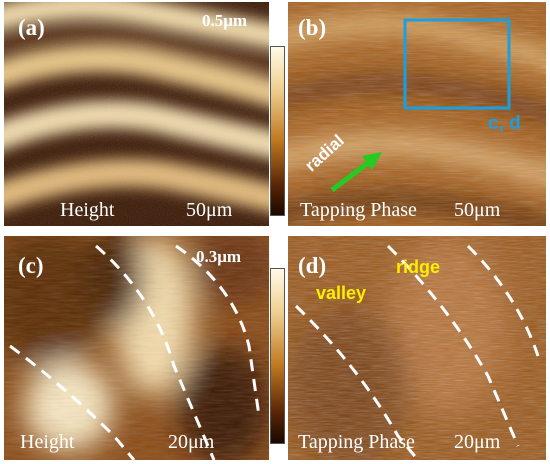 This screenshot has height=464, width=550. What do you see at coordinates (418, 267) in the screenshot?
I see `ridge-label: ridge` at bounding box center [418, 267].